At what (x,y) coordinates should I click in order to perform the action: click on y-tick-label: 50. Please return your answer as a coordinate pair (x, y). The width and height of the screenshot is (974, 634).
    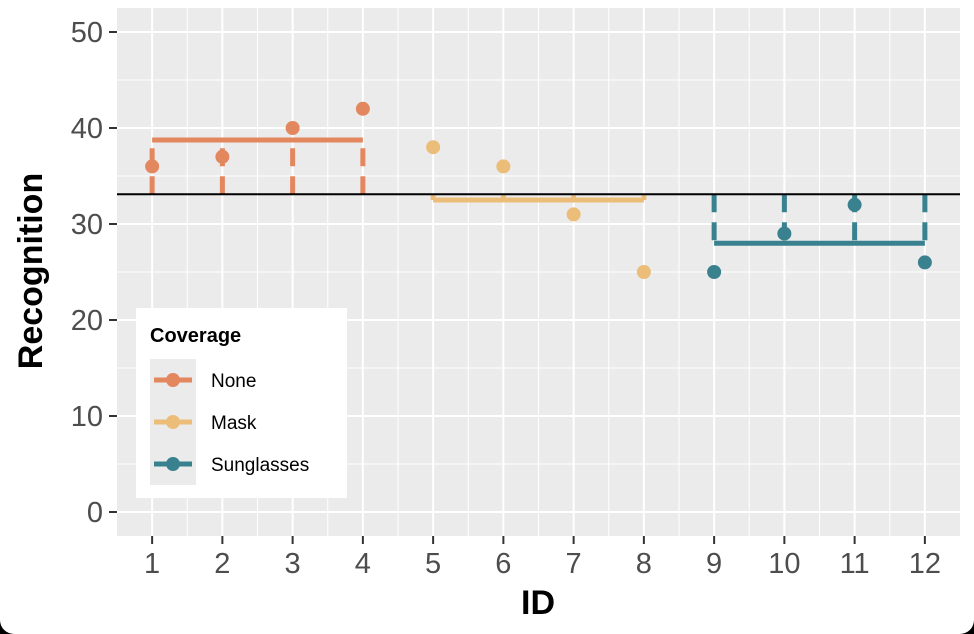
    Looking at the image, I should click on (87, 33).